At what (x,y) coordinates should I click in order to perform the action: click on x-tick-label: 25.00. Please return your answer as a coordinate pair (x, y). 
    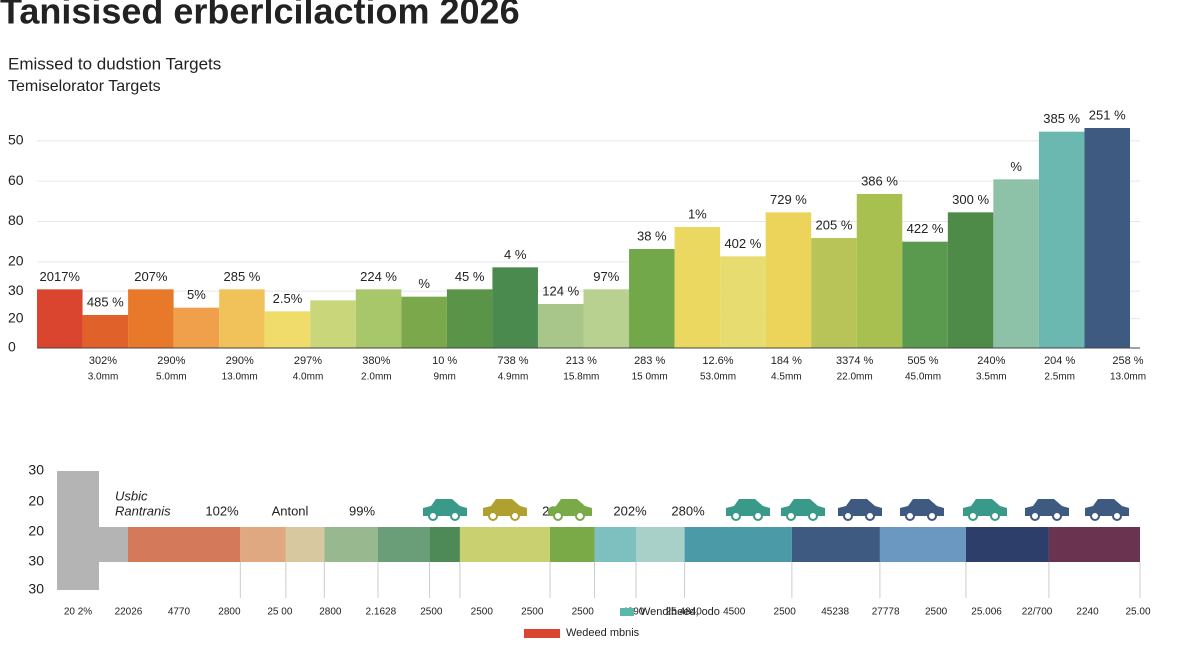
    Looking at the image, I should click on (1137, 612).